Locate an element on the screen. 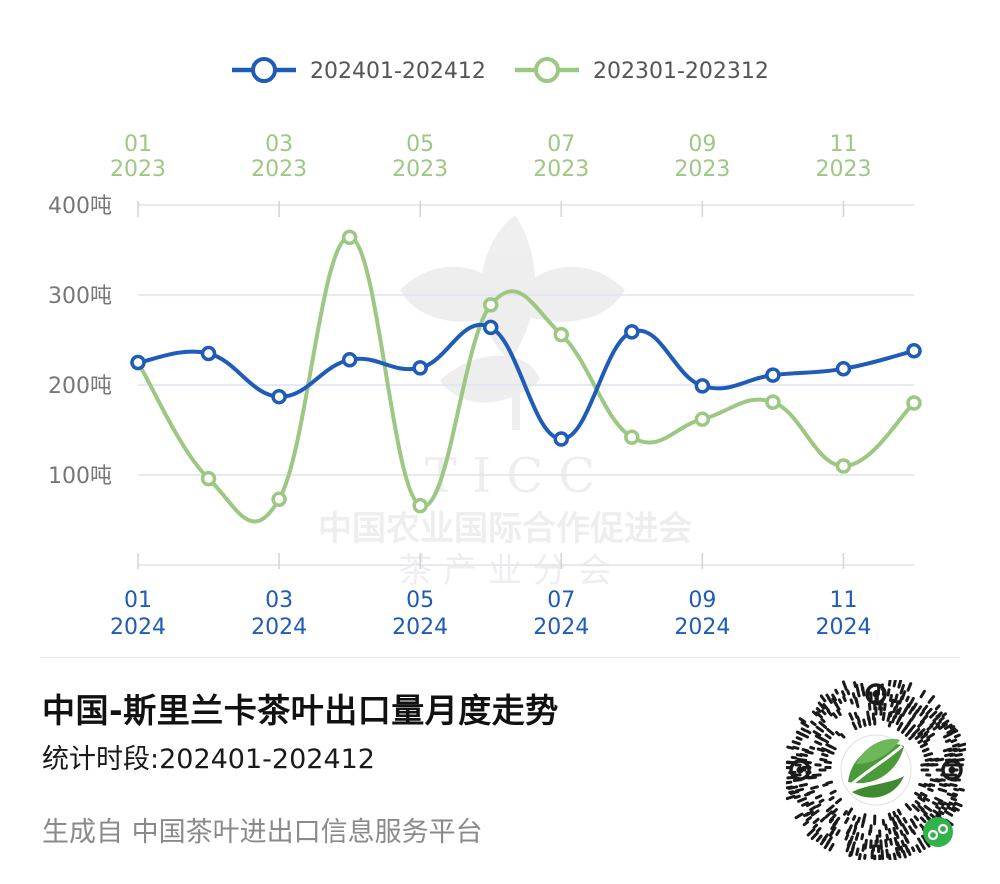 This screenshot has height=884, width=1000. legend-item-202301-202312: 202301-202312 is located at coordinates (642, 70).